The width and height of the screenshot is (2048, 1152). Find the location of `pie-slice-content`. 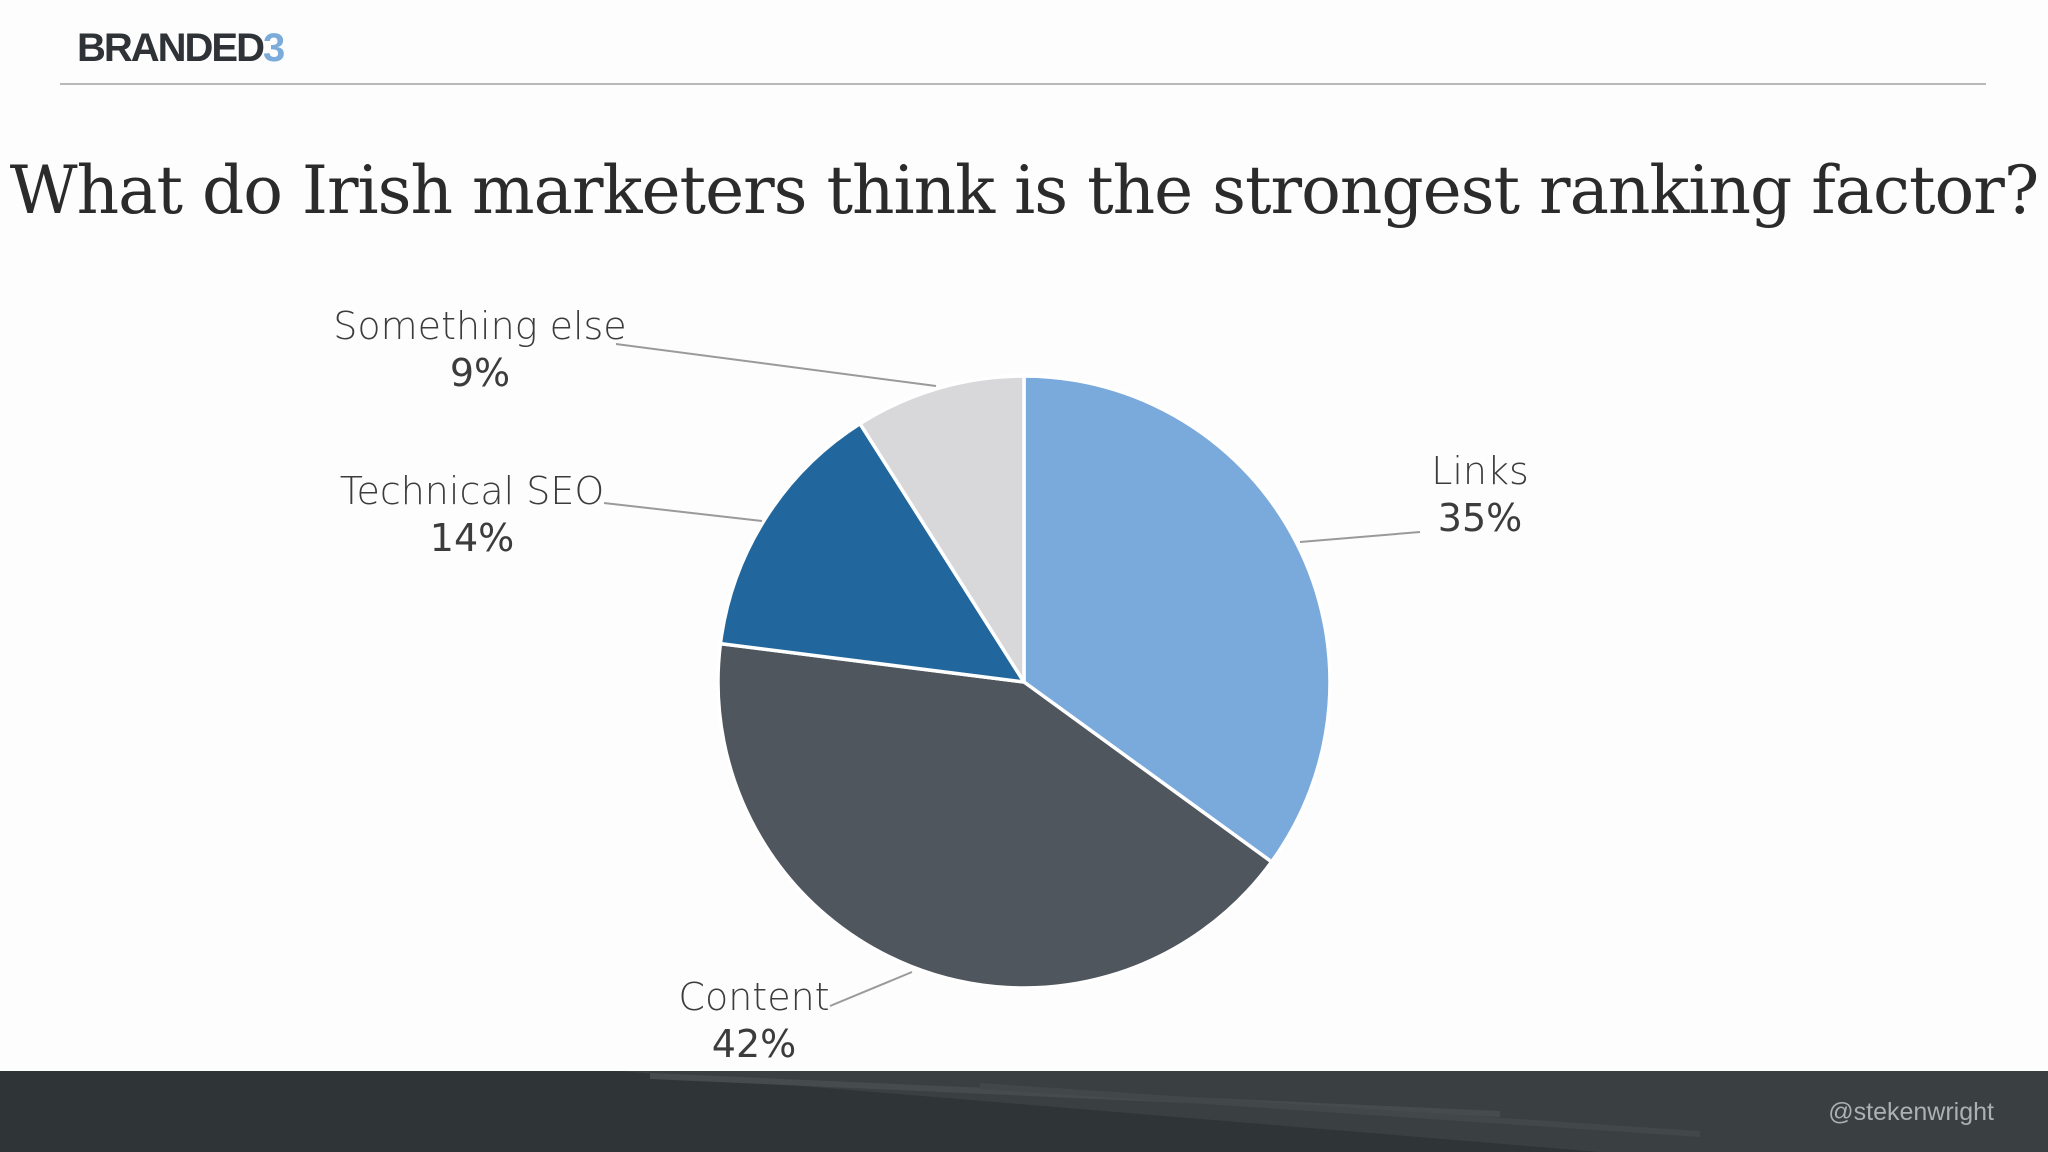

pie-slice-content is located at coordinates (995, 815).